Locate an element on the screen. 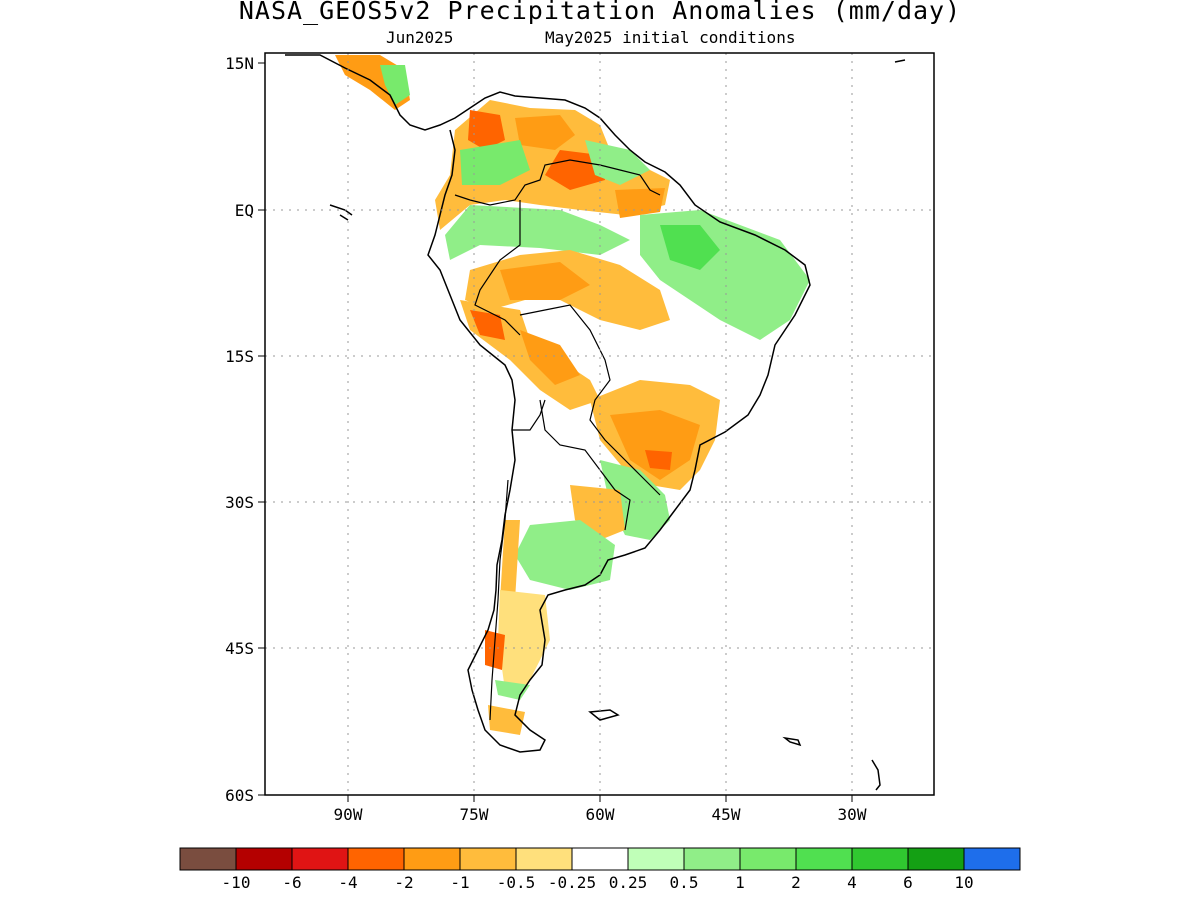 The image size is (1200, 900). lon-label: 75W is located at coordinates (474, 814).